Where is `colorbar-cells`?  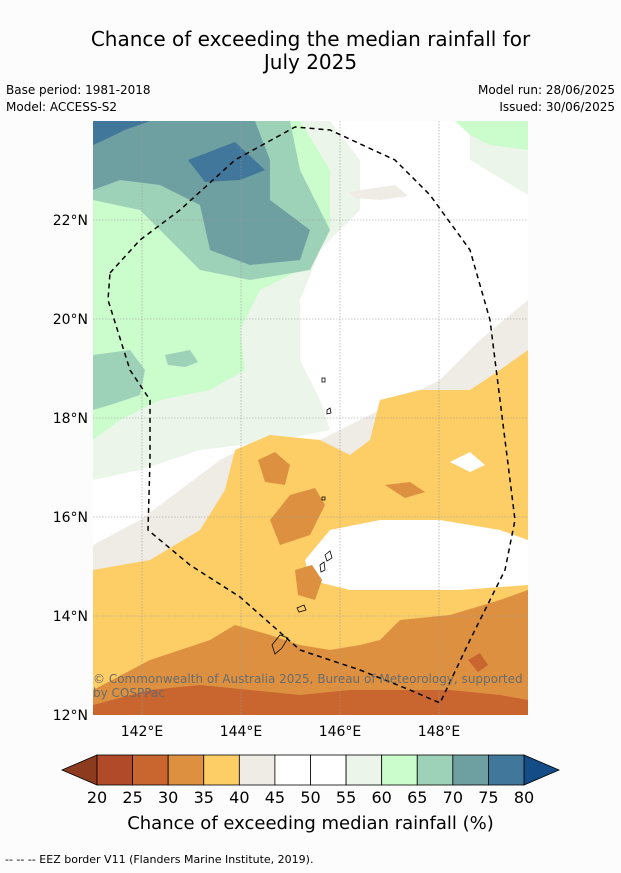
colorbar-cells is located at coordinates (310, 770).